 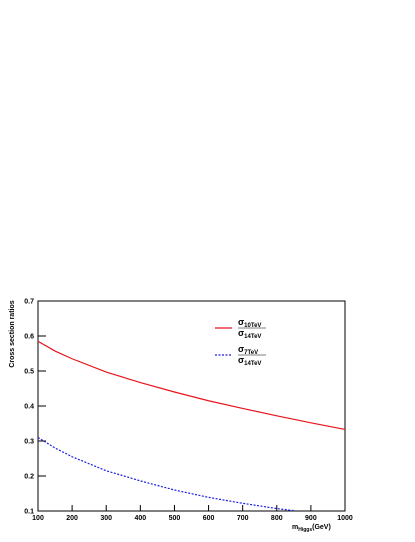 What do you see at coordinates (251, 353) in the screenshot?
I see `legend-sub: 7TeV` at bounding box center [251, 353].